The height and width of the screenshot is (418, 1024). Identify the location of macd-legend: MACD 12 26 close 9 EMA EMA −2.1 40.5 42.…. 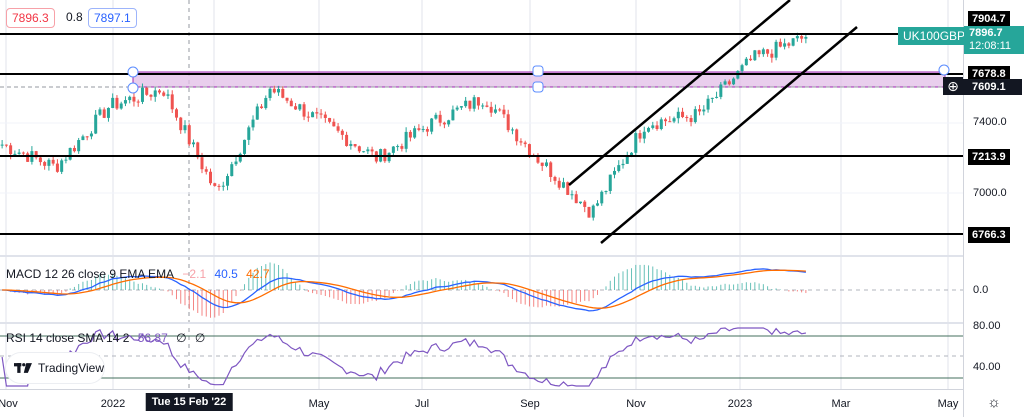
(140, 274).